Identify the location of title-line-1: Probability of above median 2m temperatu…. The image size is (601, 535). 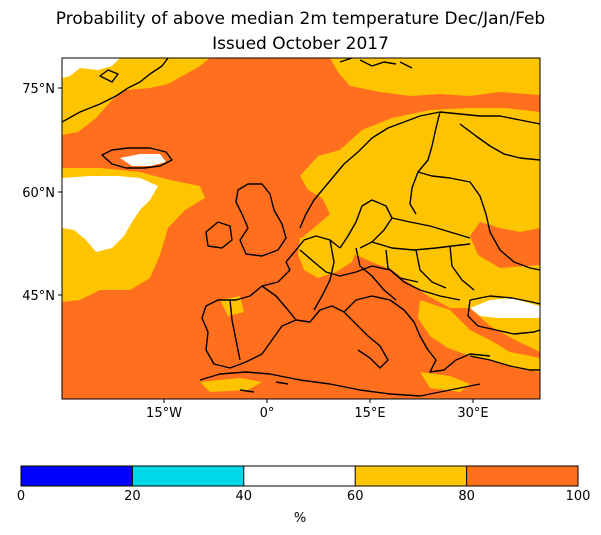
(300, 19).